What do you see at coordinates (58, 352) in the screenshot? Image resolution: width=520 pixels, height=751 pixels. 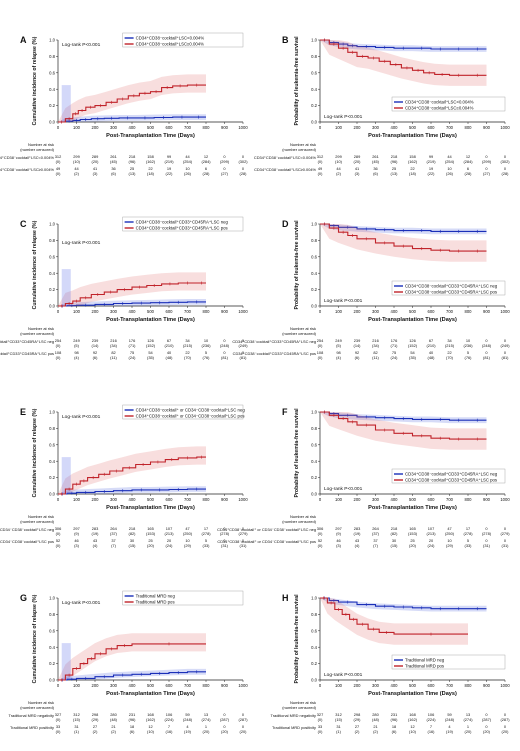 I see `risk-count: 108` at bounding box center [58, 352].